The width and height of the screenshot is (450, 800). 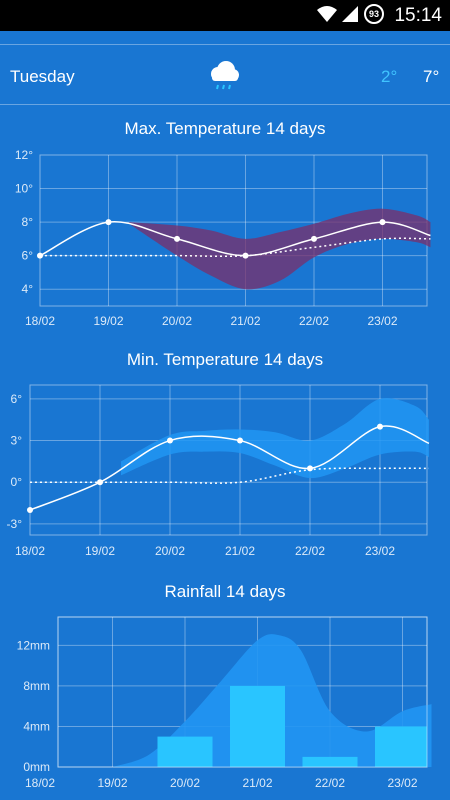 What do you see at coordinates (275, 438) in the screenshot?
I see `forecast-range-band` at bounding box center [275, 438].